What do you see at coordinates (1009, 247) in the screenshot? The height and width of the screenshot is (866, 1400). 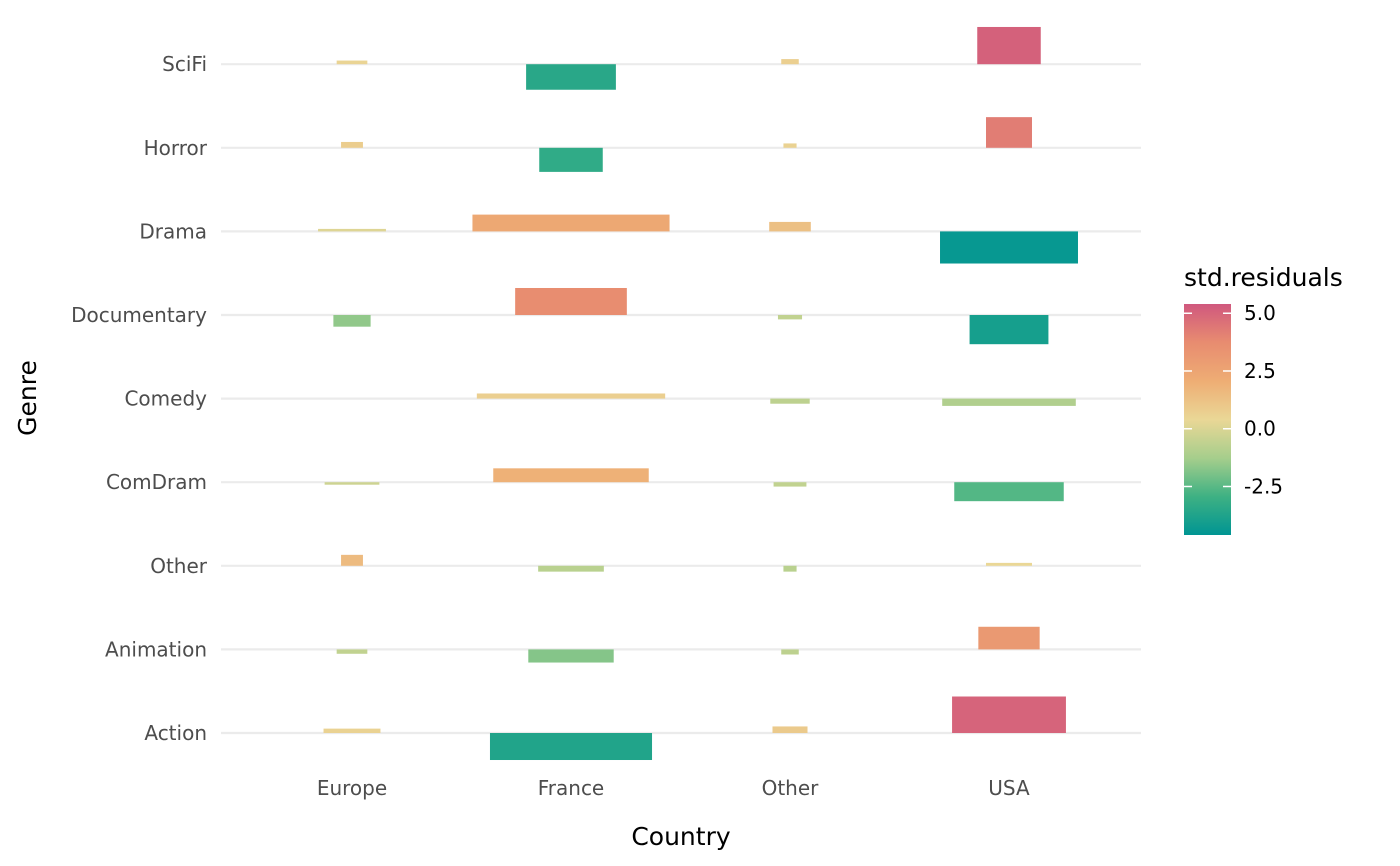 I see `bar-usa-drama` at bounding box center [1009, 247].